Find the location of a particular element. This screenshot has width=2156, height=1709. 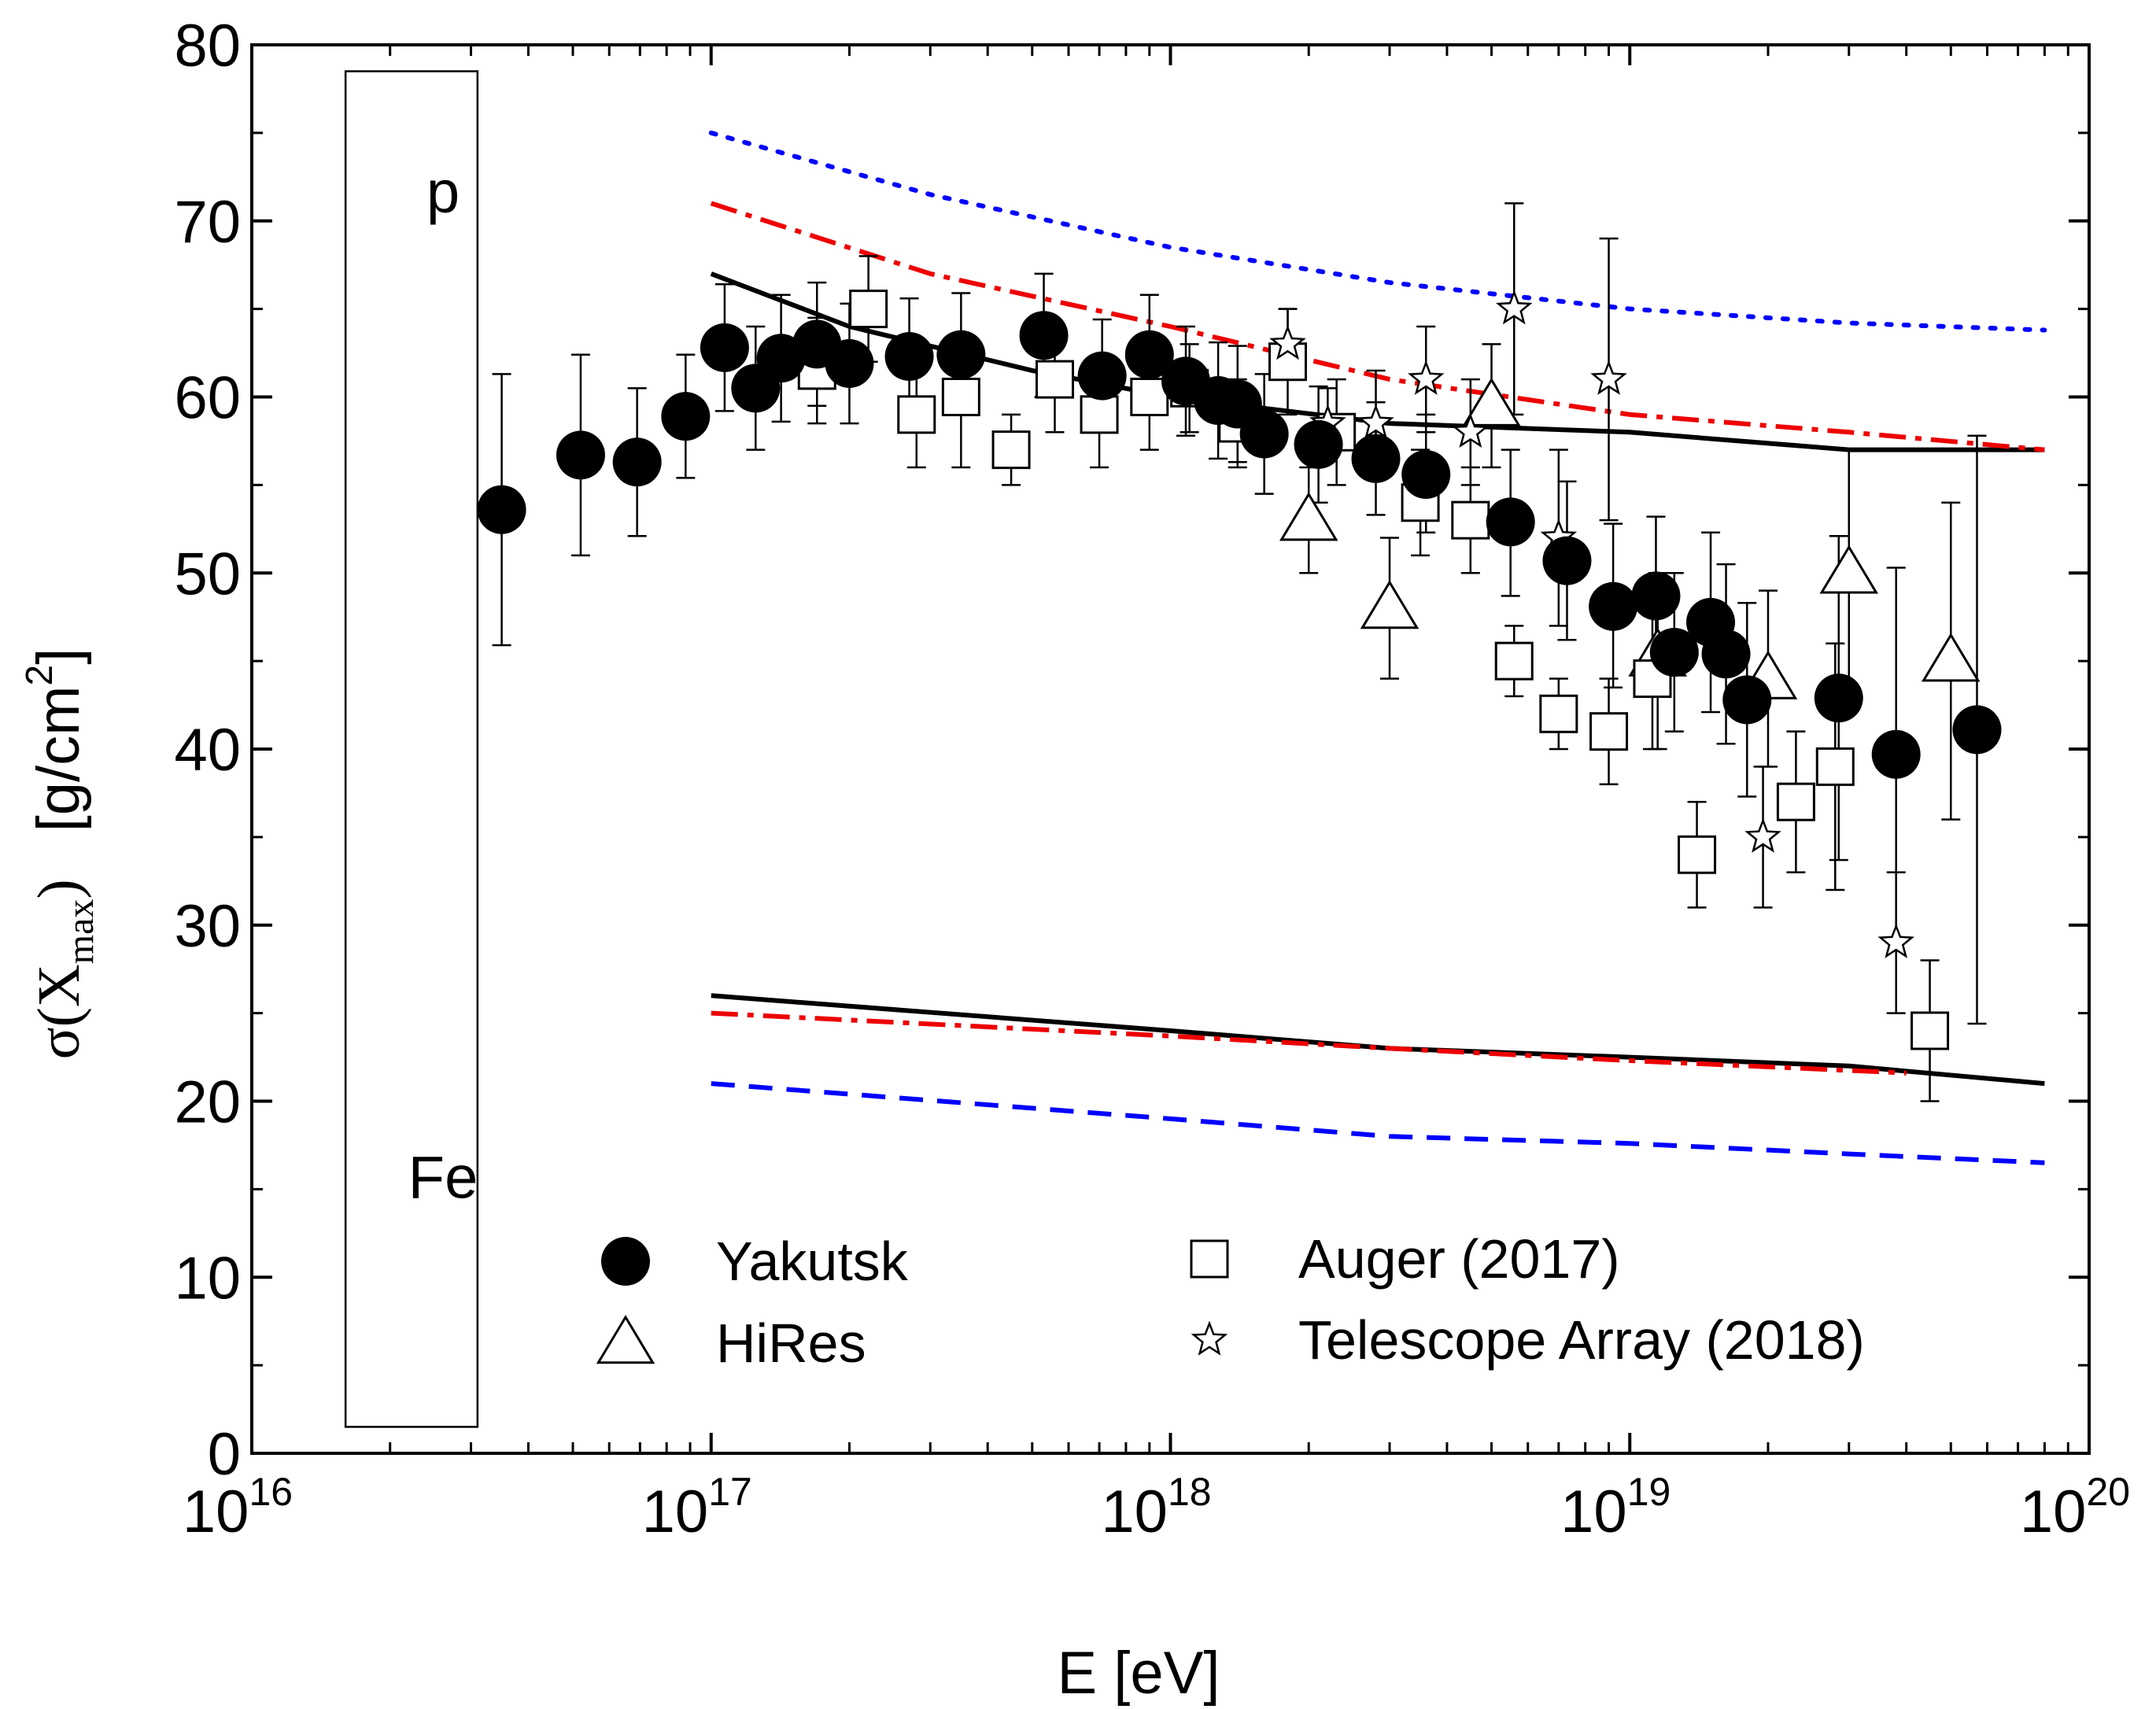

x-tick-label: 1016 is located at coordinates (238, 1507).